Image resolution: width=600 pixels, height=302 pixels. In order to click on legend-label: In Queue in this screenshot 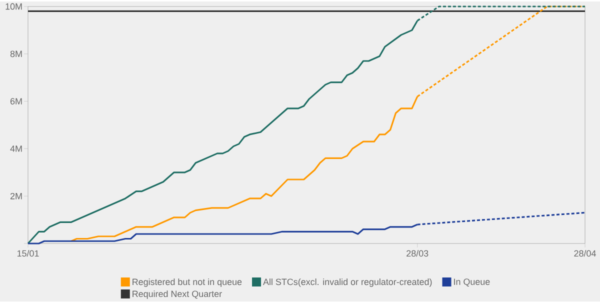, I will do `click(472, 282)`.